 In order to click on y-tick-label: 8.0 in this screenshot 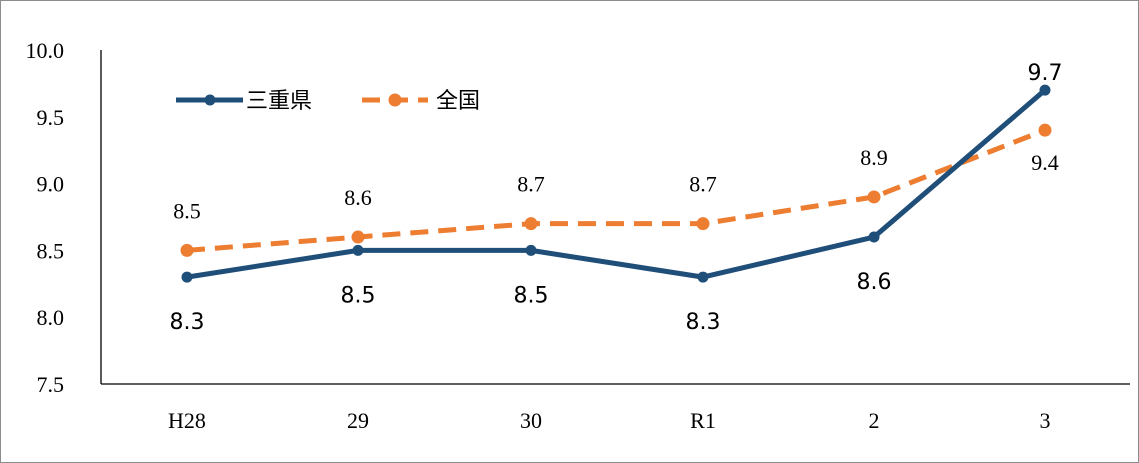, I will do `click(51, 317)`.